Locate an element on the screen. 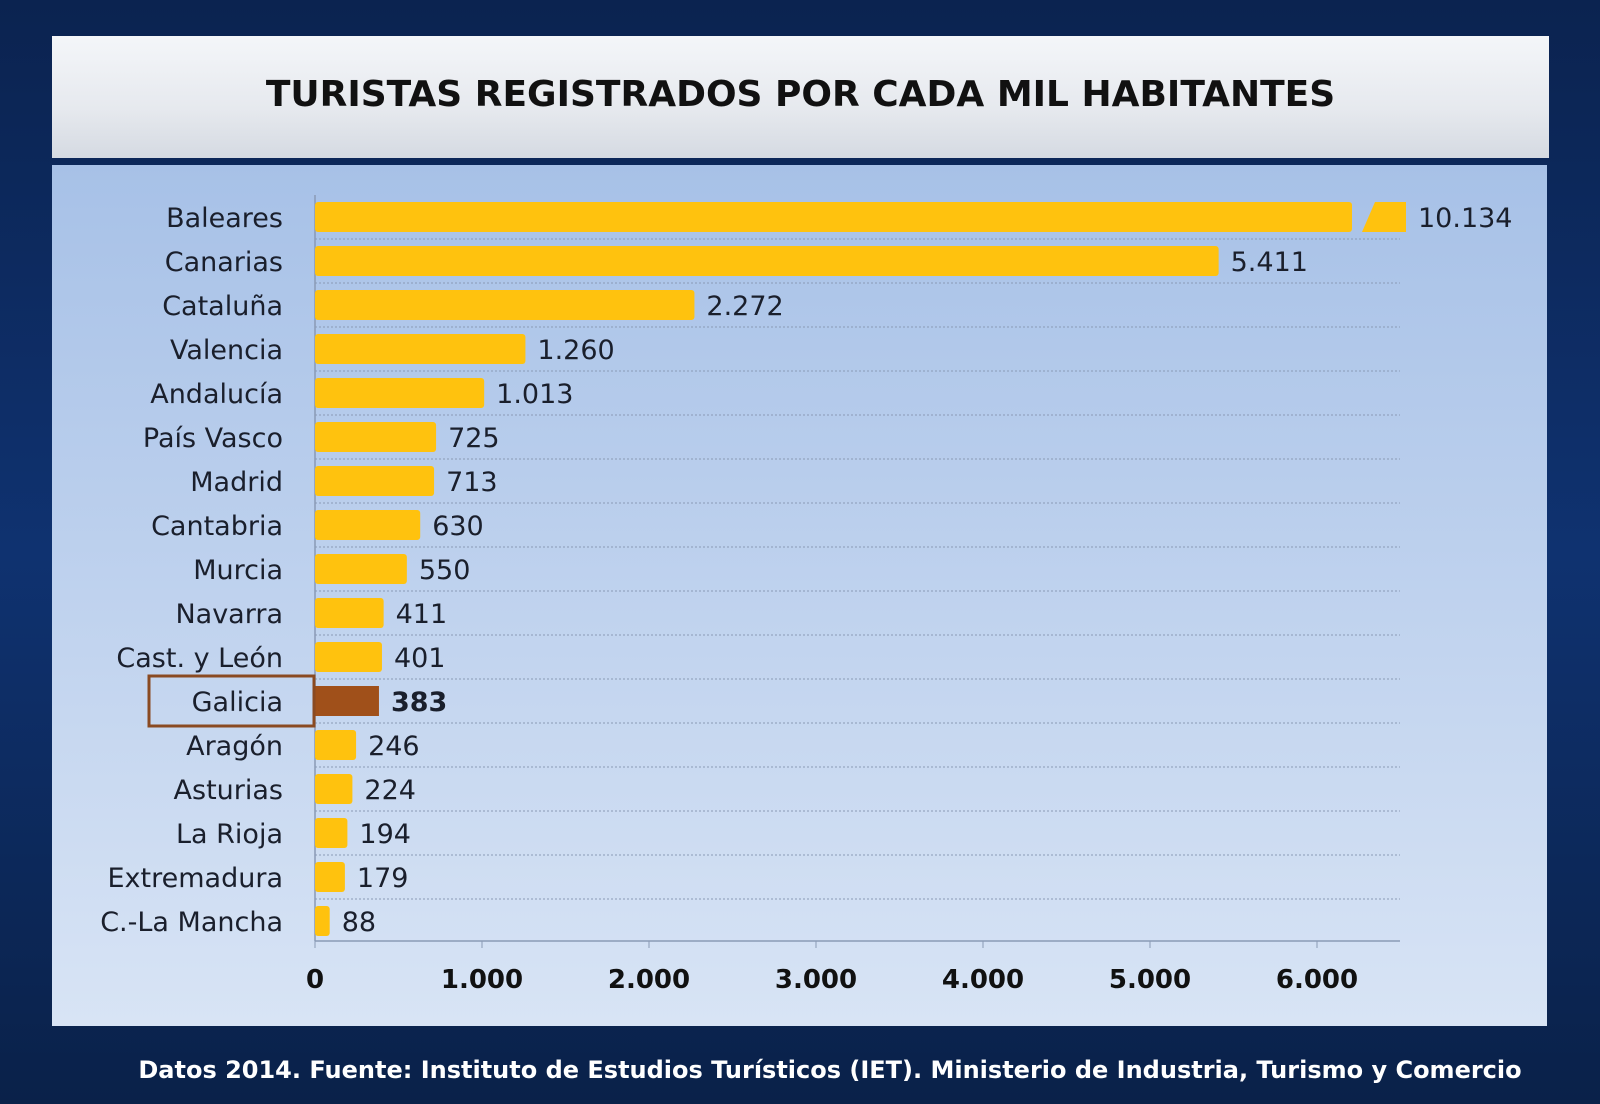 The image size is (1600, 1104). value-label: 179 is located at coordinates (383, 878).